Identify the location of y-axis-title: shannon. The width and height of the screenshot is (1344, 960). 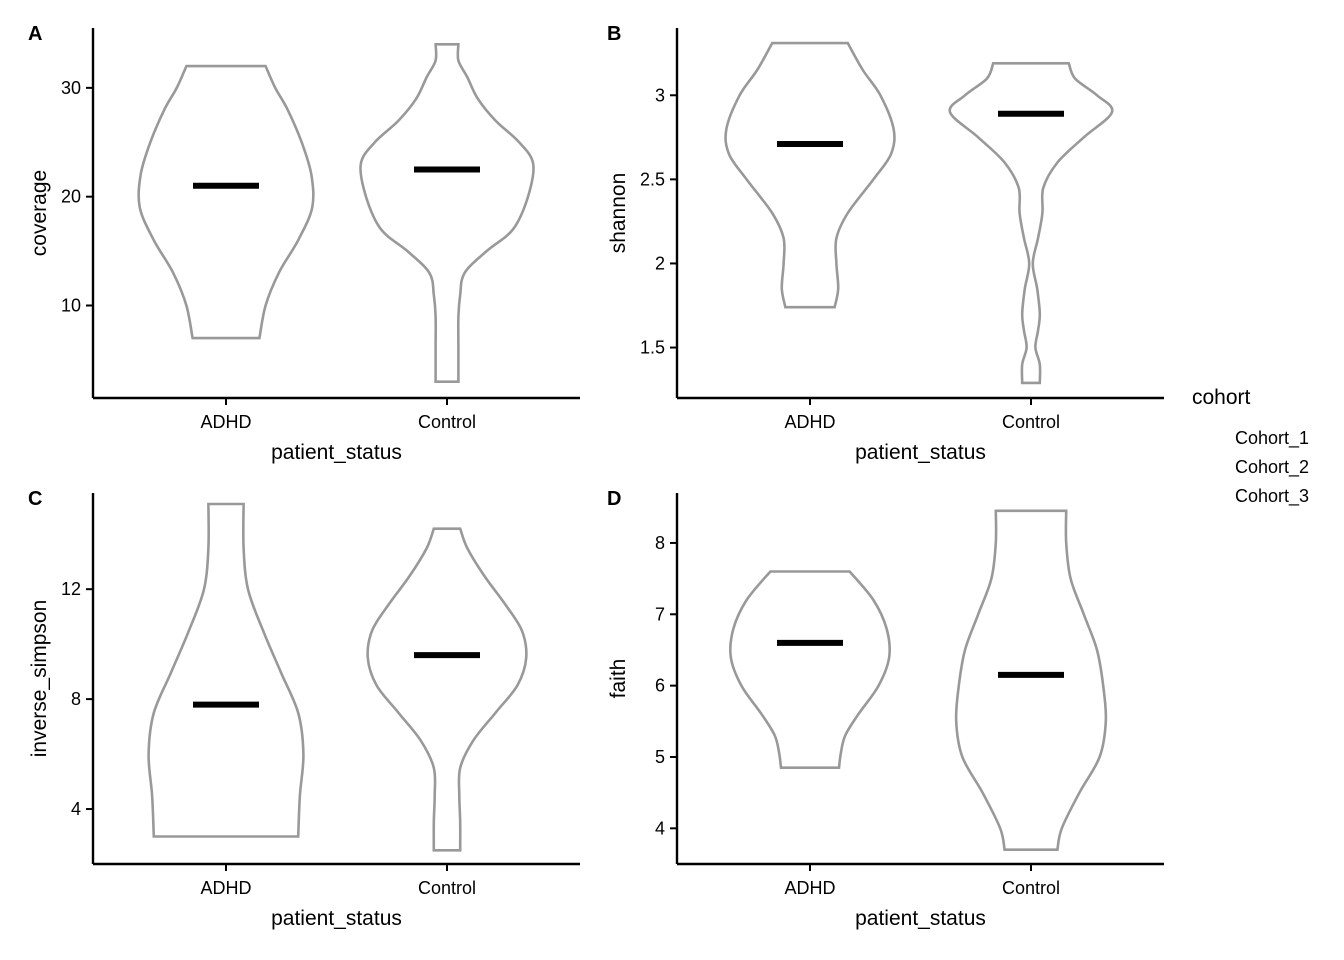
(618, 213).